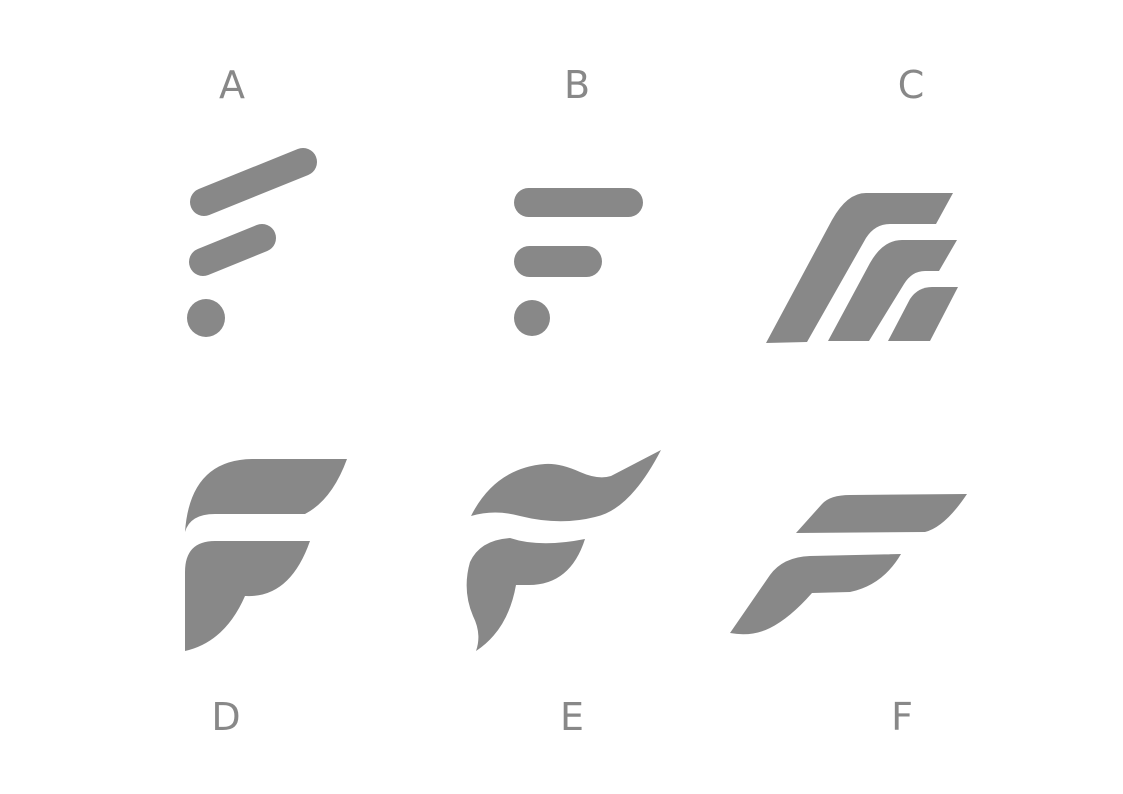  Describe the element at coordinates (525, 594) in the screenshot. I see `logo-e-bottom-stroke` at that location.